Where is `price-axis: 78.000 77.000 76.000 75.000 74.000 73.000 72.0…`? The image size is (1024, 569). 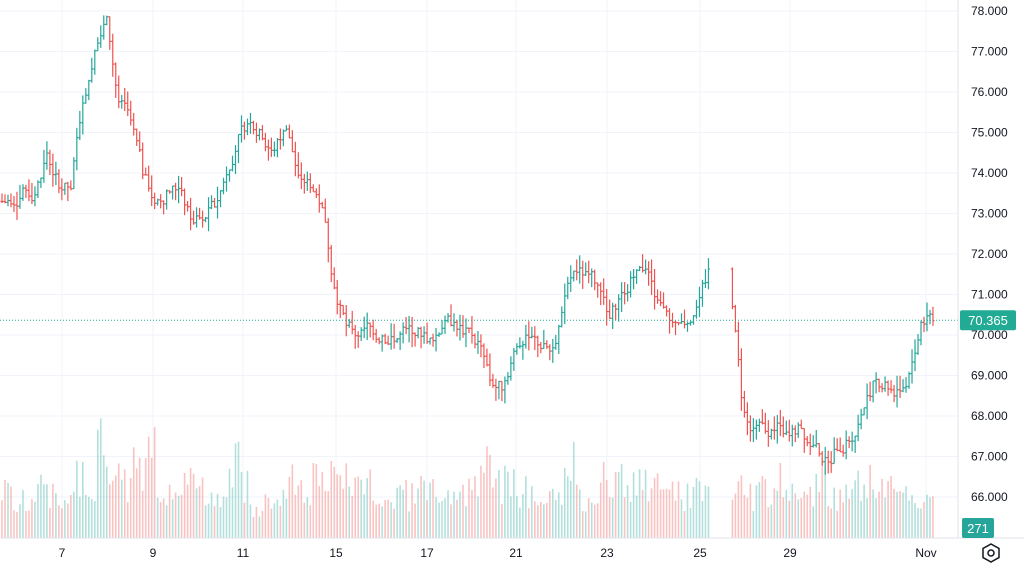 price-axis: 78.000 77.000 76.000 75.000 74.000 73.000 72.0… is located at coordinates (982, 269).